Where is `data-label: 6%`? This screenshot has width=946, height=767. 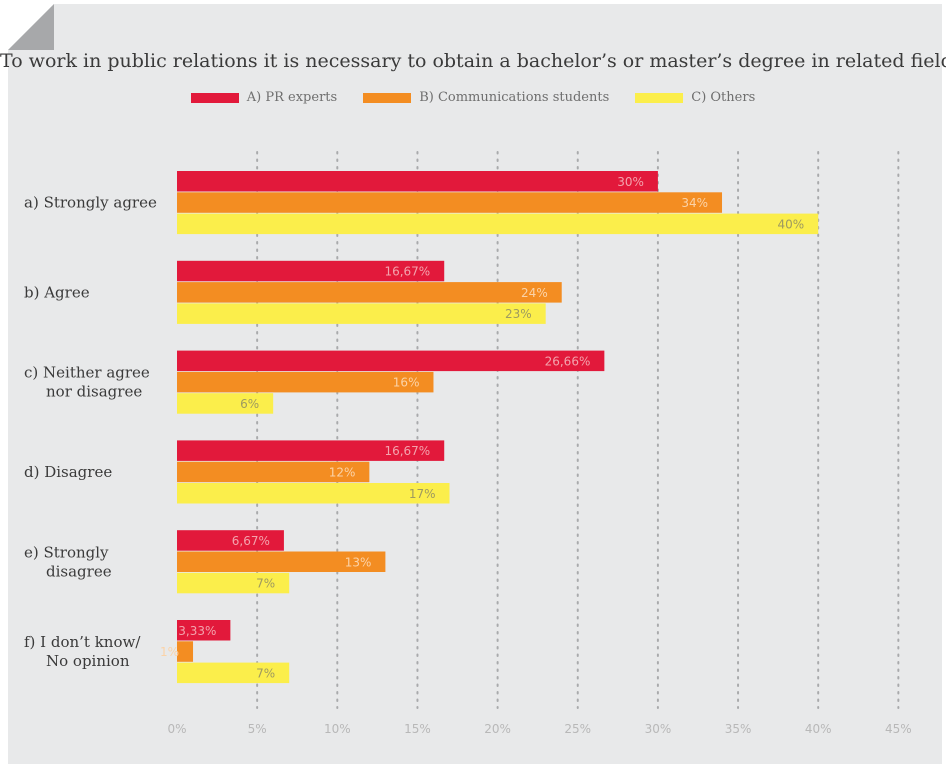
data-label: 6% is located at coordinates (249, 404).